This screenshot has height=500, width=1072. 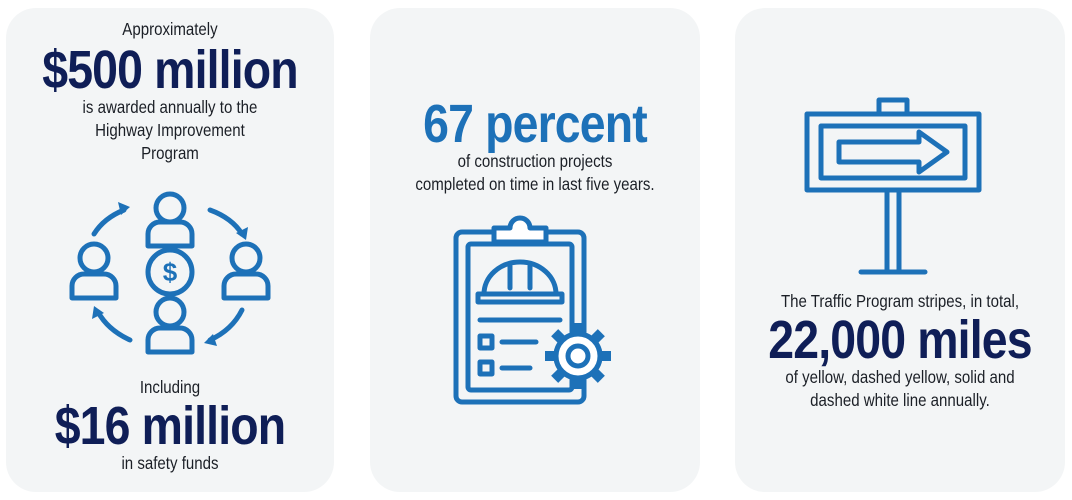 What do you see at coordinates (893, 186) in the screenshot?
I see `direction-sign-icon` at bounding box center [893, 186].